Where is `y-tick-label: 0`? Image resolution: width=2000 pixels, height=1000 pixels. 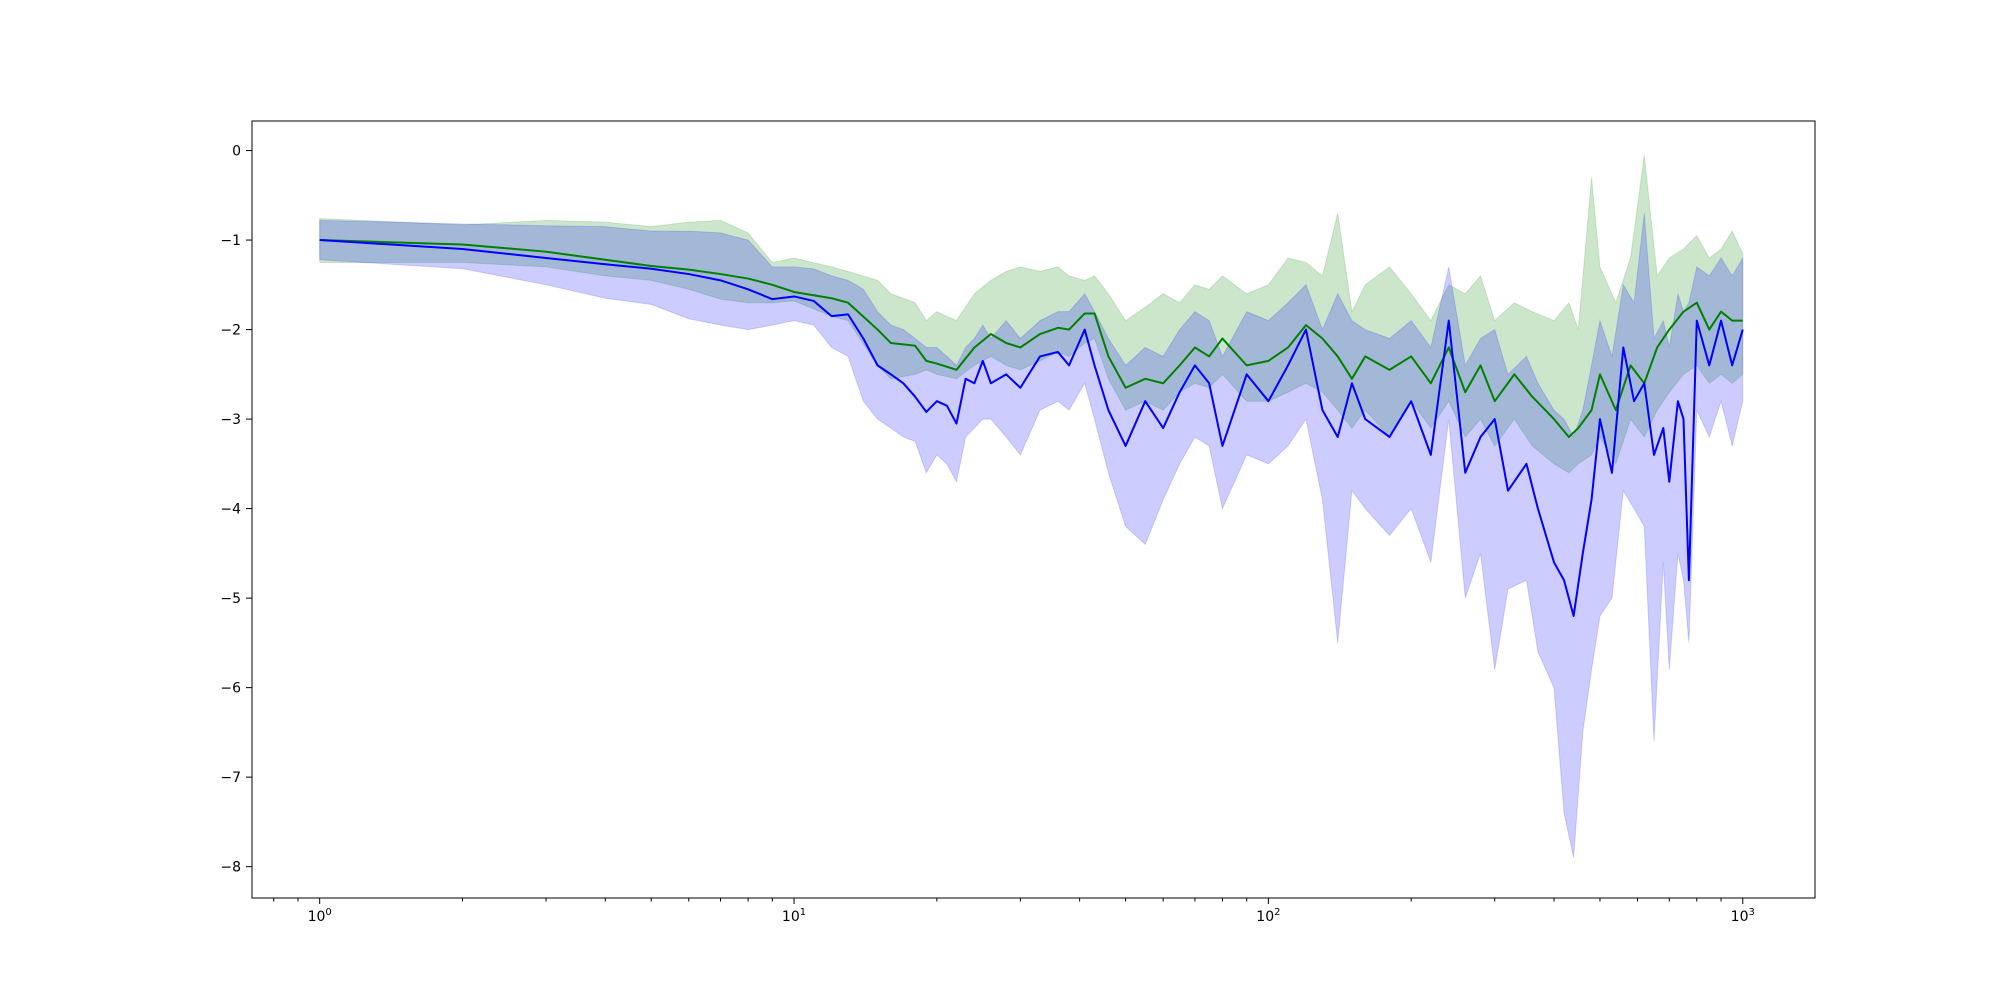
y-tick-label: 0 is located at coordinates (236, 152).